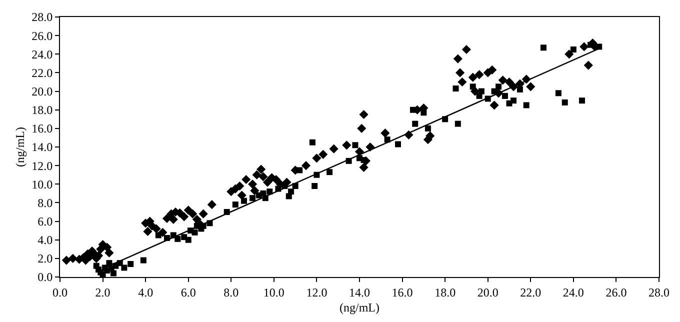 Image resolution: width=680 pixels, height=322 pixels. Describe the element at coordinates (402, 292) in the screenshot. I see `x-tick-label: 16.0` at that location.